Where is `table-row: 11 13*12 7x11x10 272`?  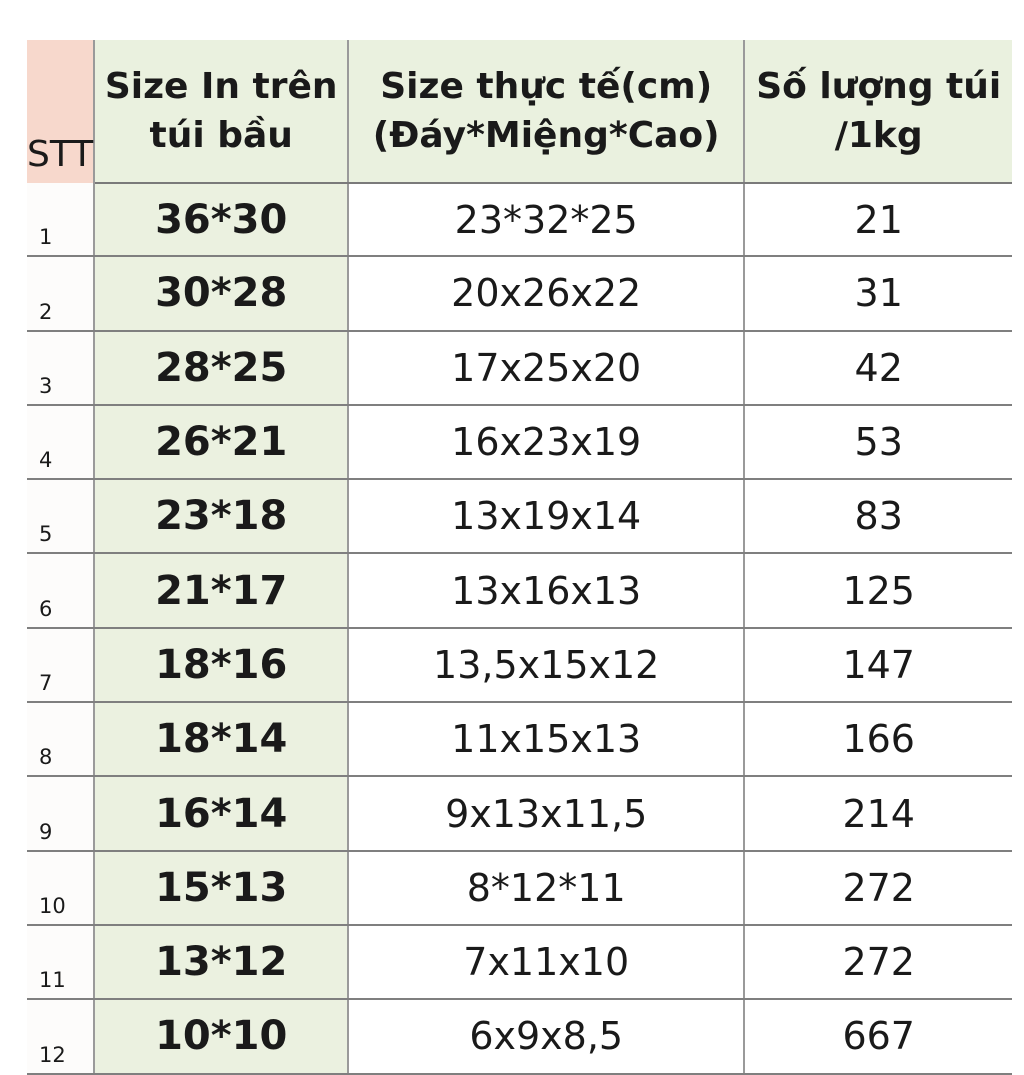
table-row: 11 13*12 7x11x10 272 is located at coordinates (520, 962).